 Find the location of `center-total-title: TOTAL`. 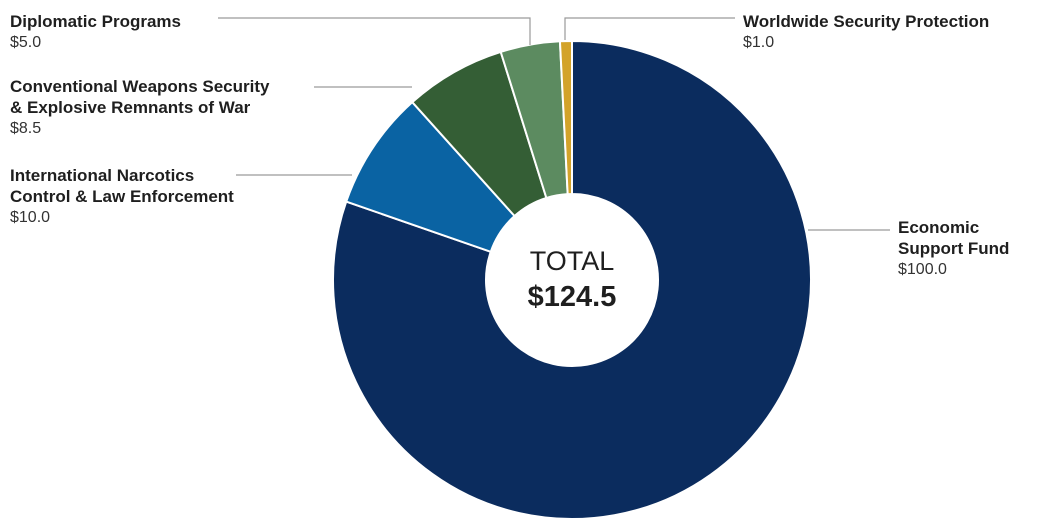

center-total-title: TOTAL is located at coordinates (572, 261).